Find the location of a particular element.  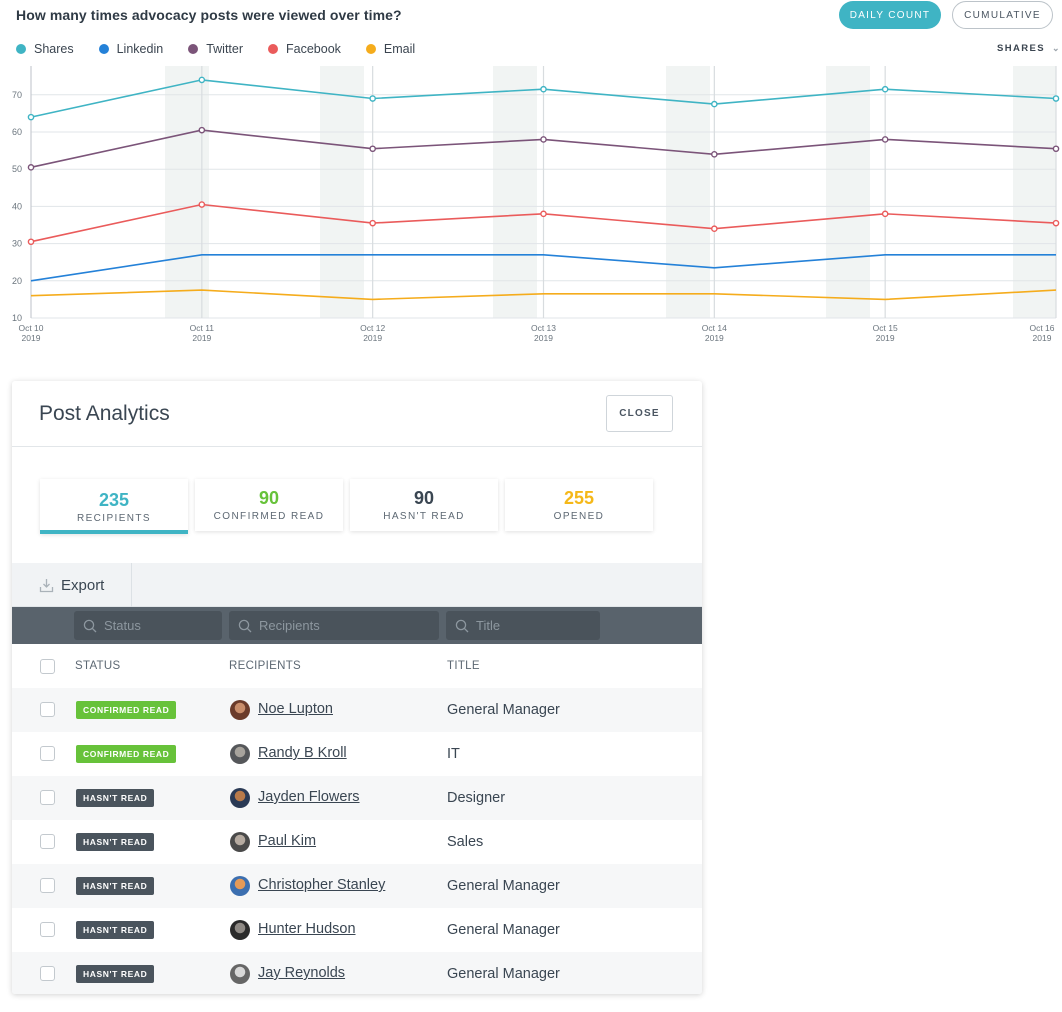

table-row: HASN'T READ Hunter Hudson General Manager is located at coordinates (357, 930).